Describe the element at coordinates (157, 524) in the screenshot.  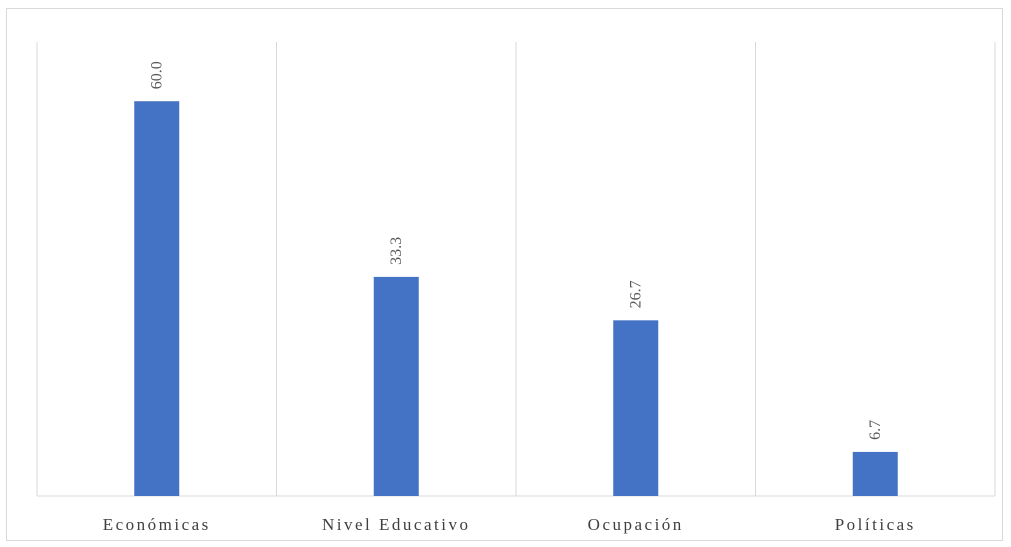
I see `x-tick-label: Económicas` at that location.